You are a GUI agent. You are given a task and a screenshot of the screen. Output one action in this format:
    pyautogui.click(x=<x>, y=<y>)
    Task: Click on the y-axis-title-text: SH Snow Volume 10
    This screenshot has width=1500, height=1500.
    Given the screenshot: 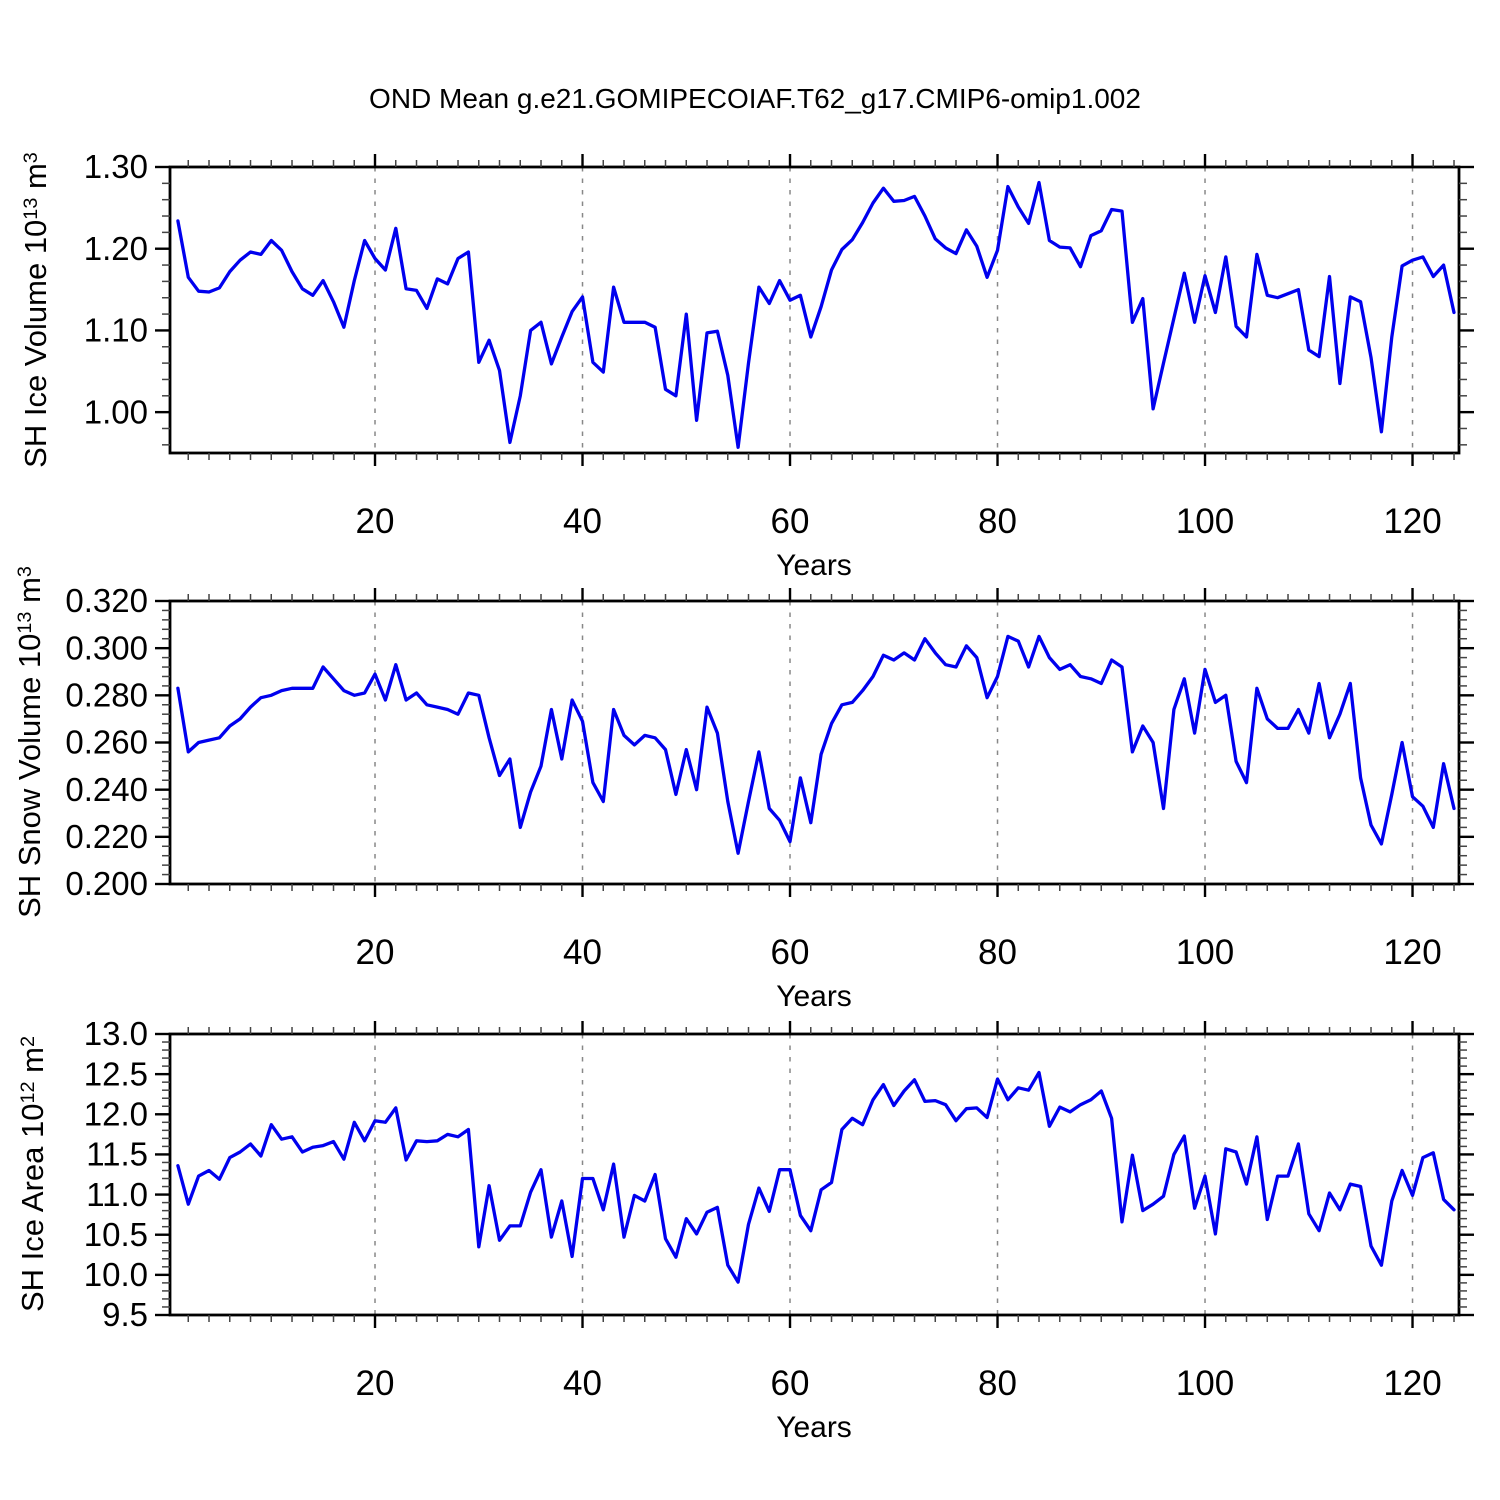 What is the action you would take?
    pyautogui.click(x=29, y=775)
    